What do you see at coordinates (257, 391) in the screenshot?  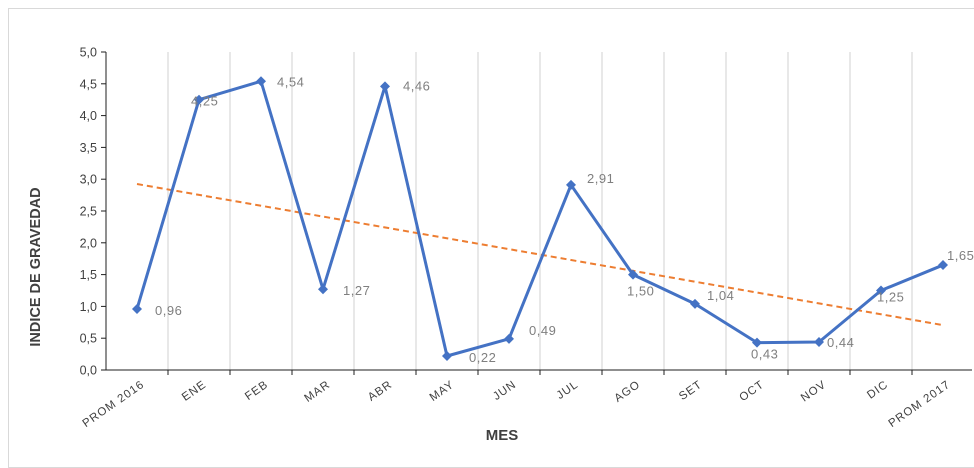 I see `x-tick-label: FEB` at bounding box center [257, 391].